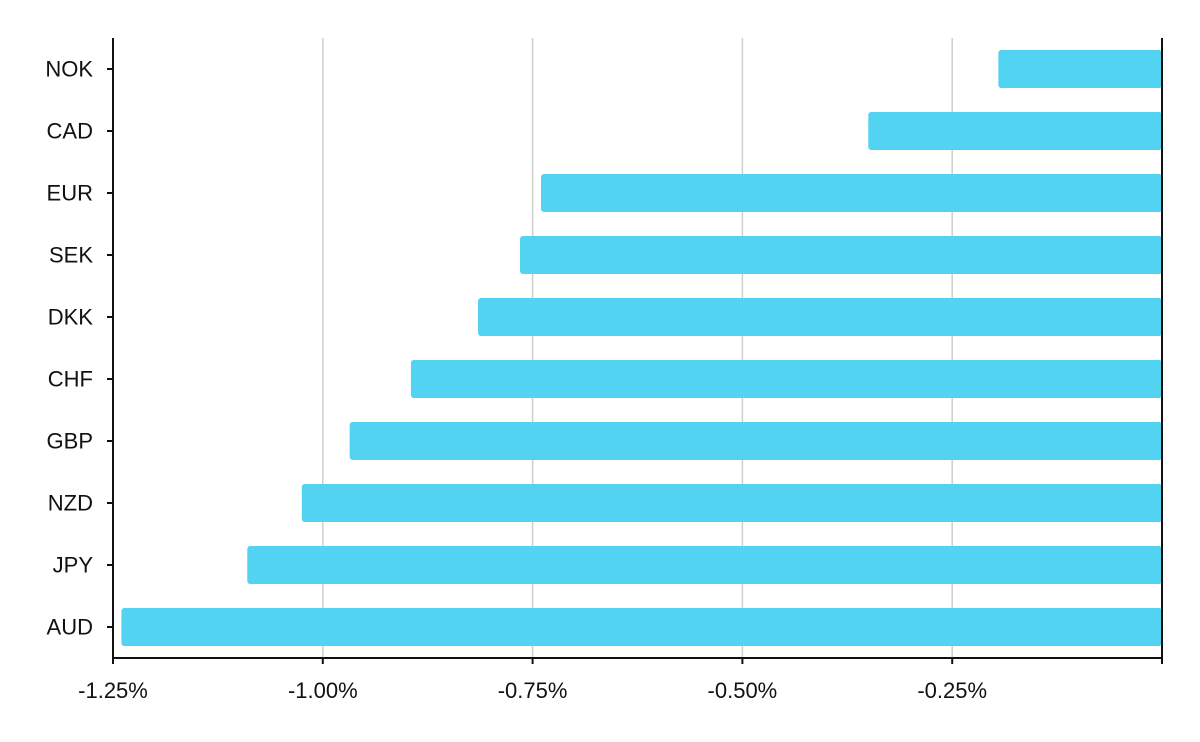  What do you see at coordinates (743, 690) in the screenshot?
I see `x-tick-label: -0.50%` at bounding box center [743, 690].